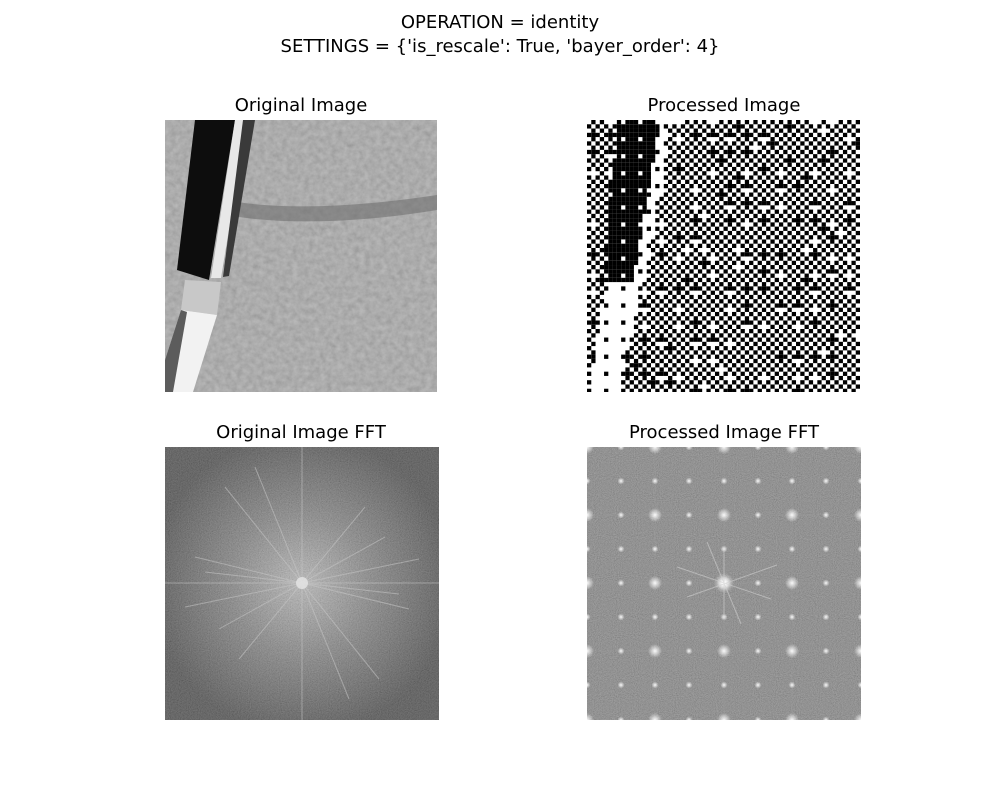  Describe the element at coordinates (724, 106) in the screenshot. I see `processed-image-title: Processed Image` at that location.